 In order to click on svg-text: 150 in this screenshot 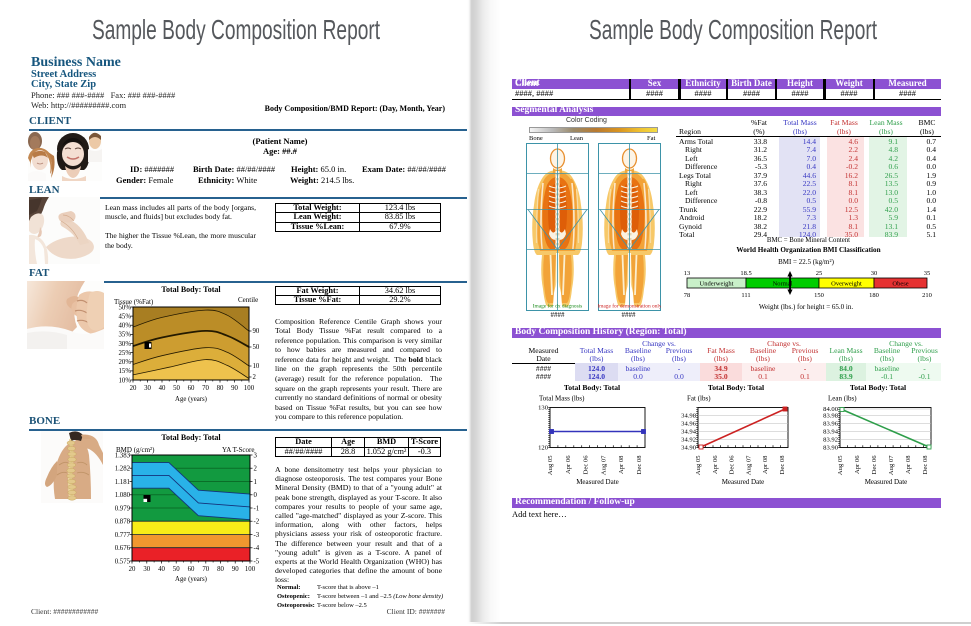, I will do `click(819, 295)`.